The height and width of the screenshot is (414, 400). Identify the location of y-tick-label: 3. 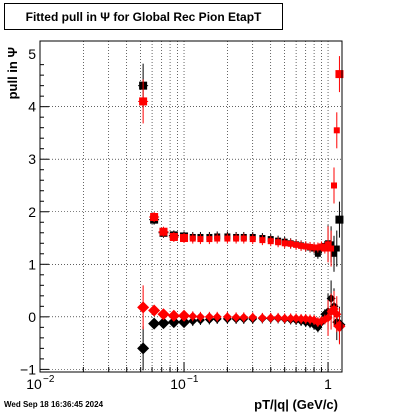
(32, 159).